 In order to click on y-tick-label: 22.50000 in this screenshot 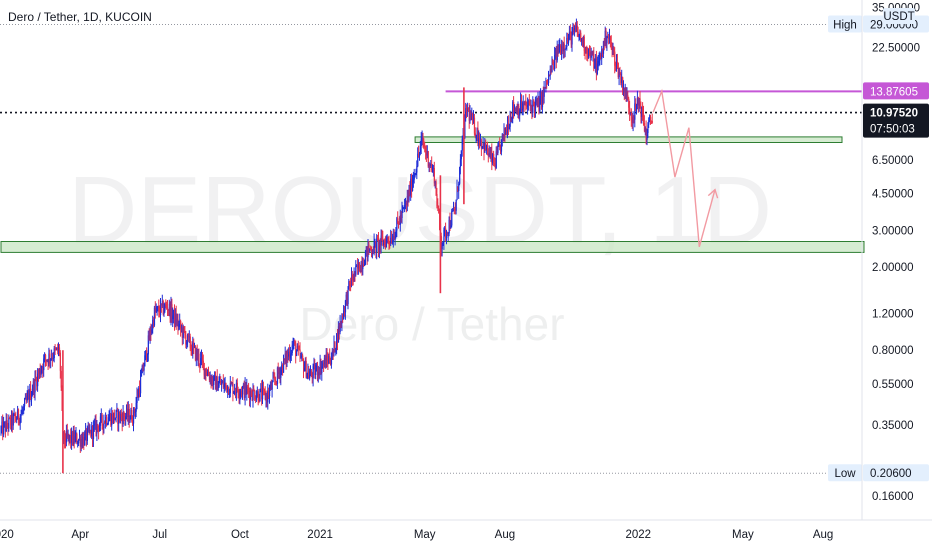, I will do `click(896, 49)`.